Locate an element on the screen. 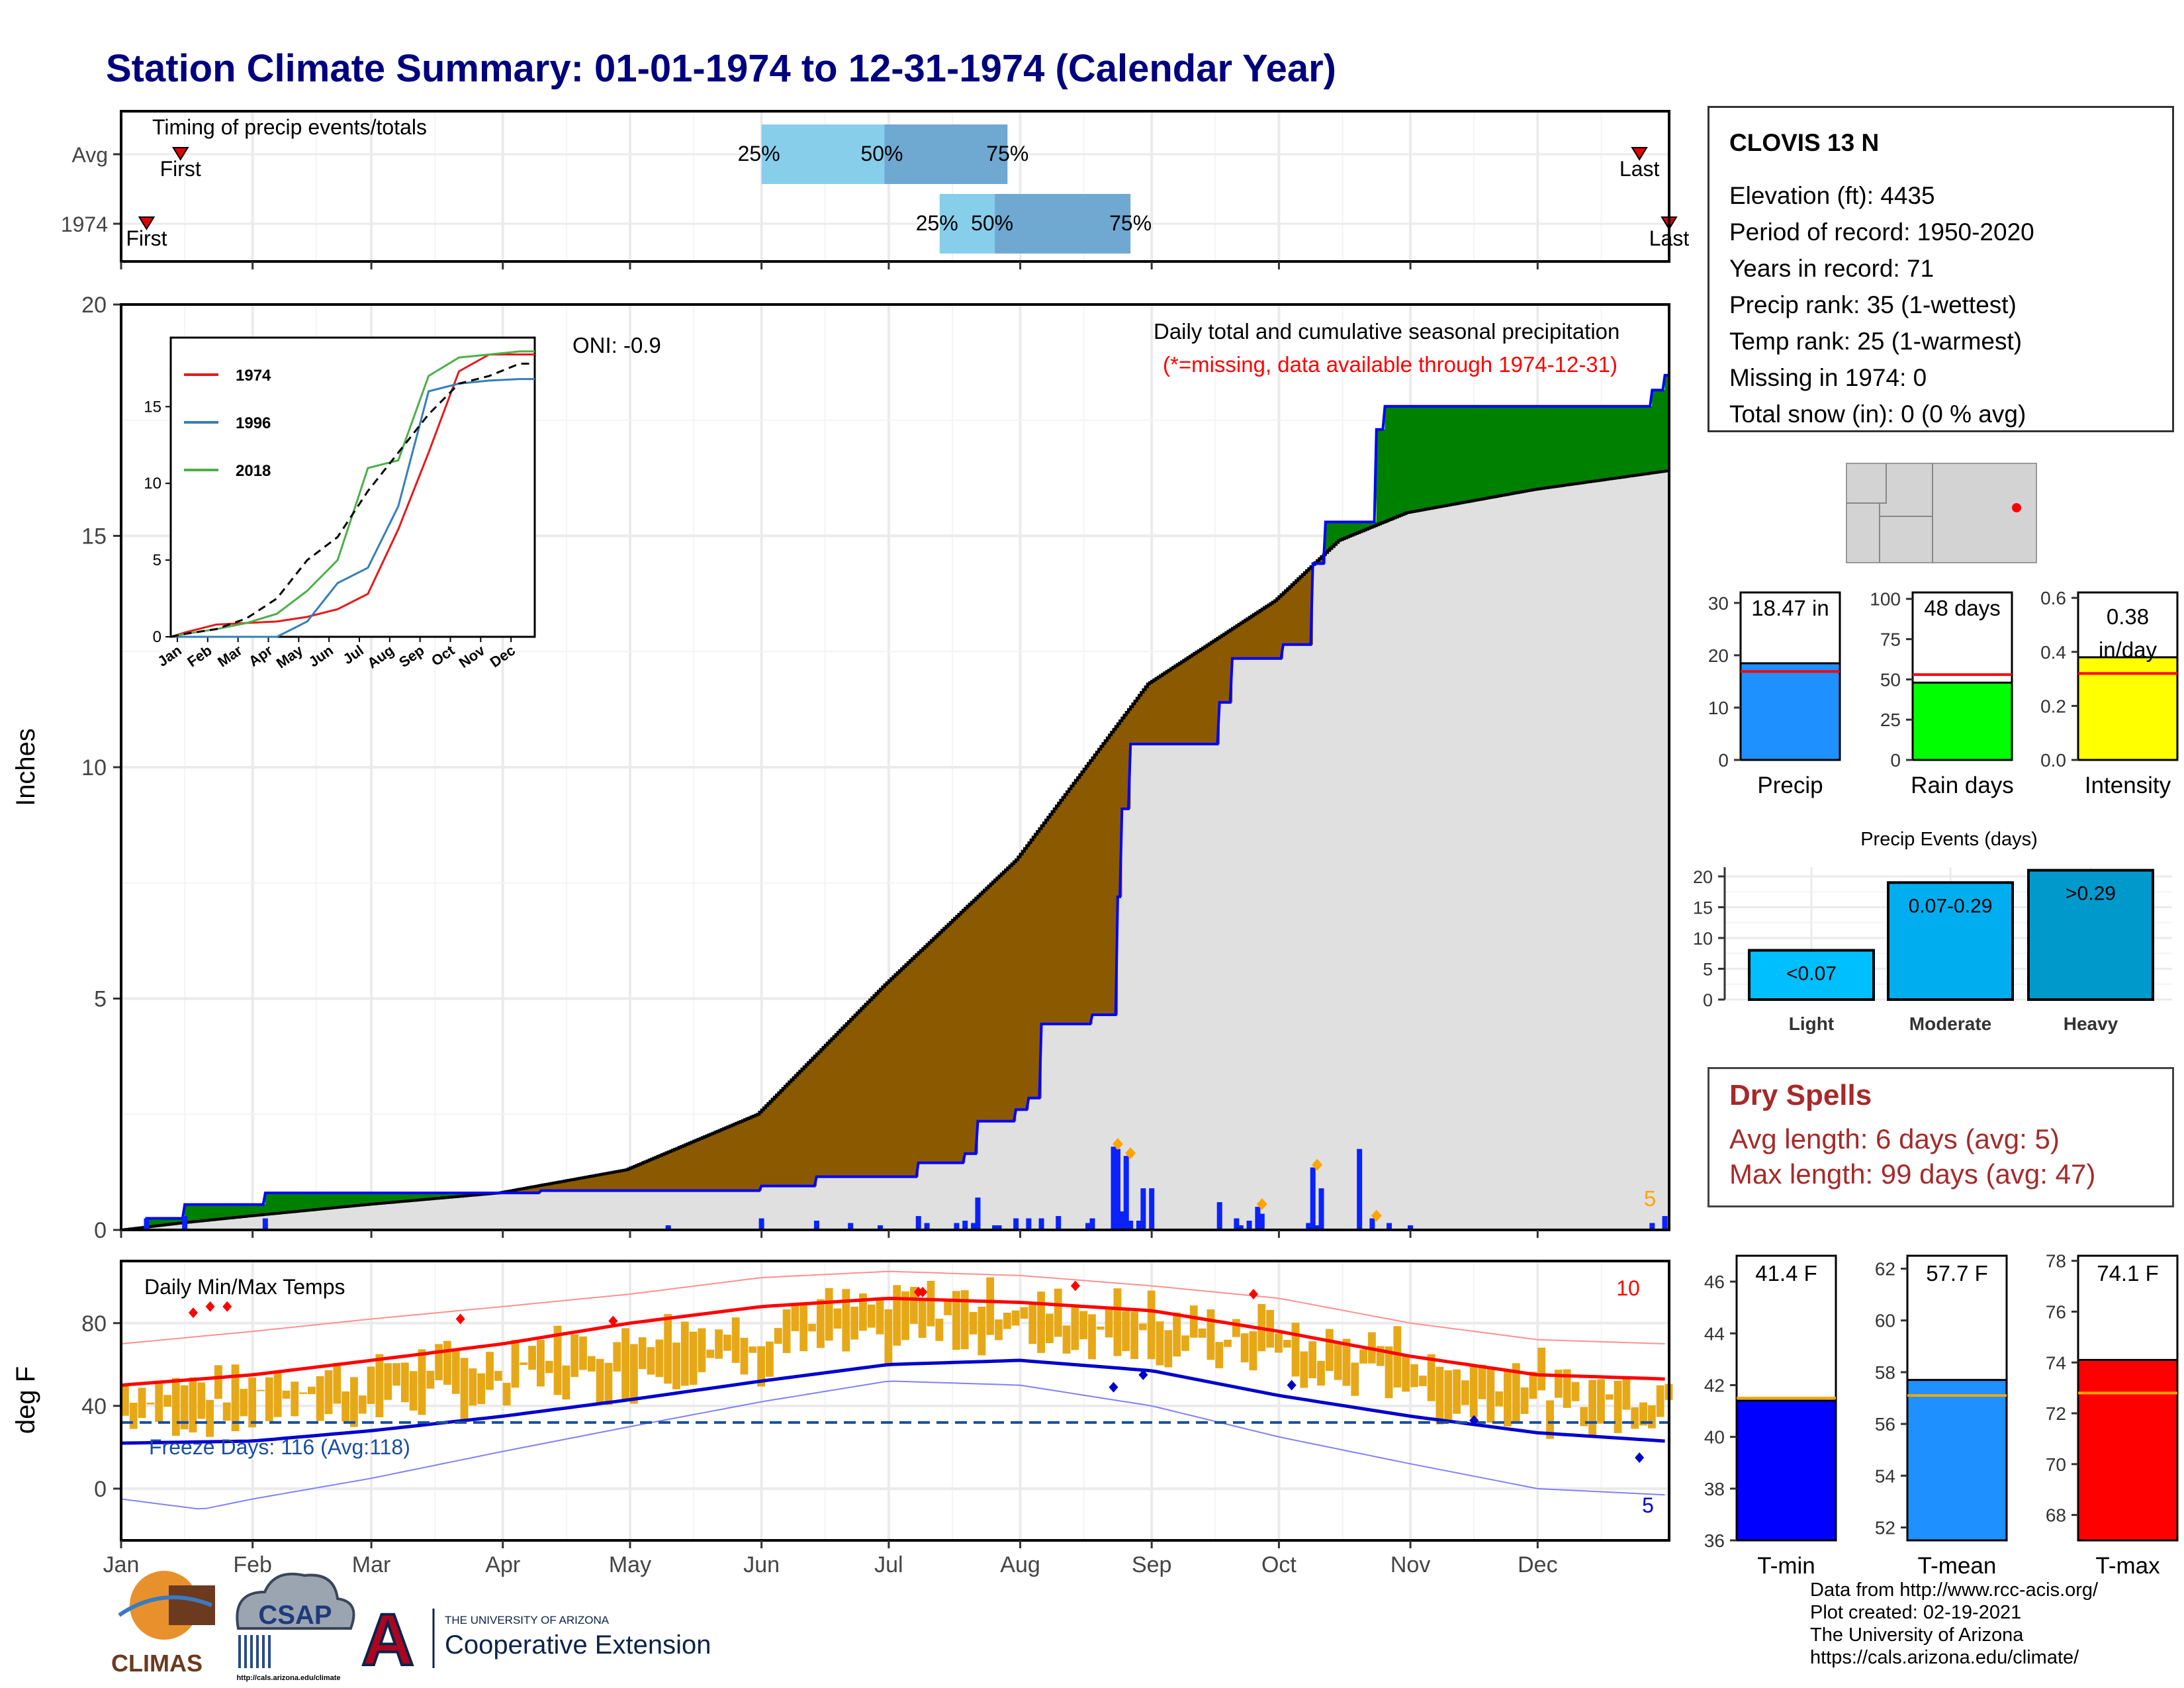 The image size is (2184, 1688). station-line: Total snow (in): 0 (0 % avg) is located at coordinates (1877, 414).